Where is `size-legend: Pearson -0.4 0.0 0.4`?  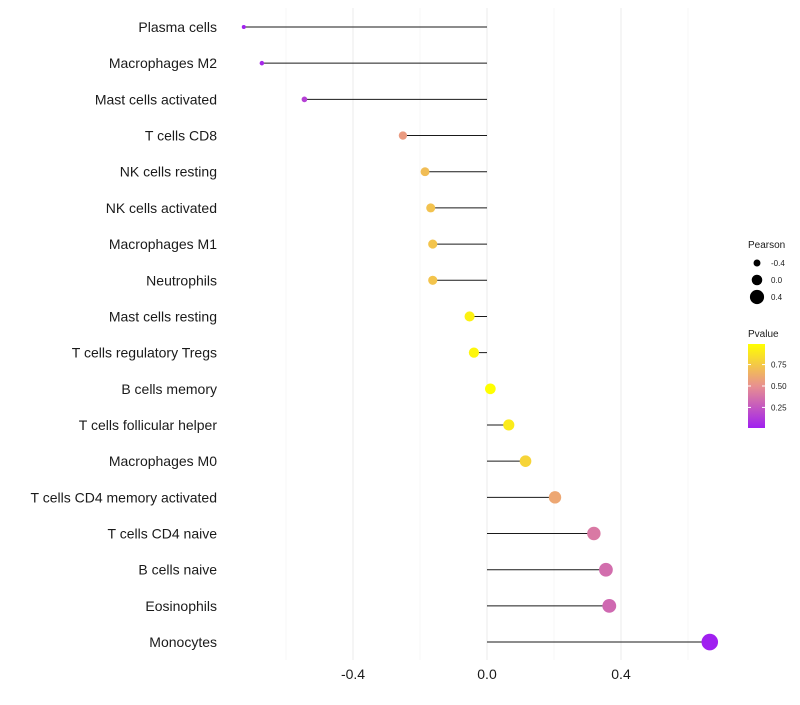
size-legend: Pearson -0.4 0.0 0.4 is located at coordinates (766, 272).